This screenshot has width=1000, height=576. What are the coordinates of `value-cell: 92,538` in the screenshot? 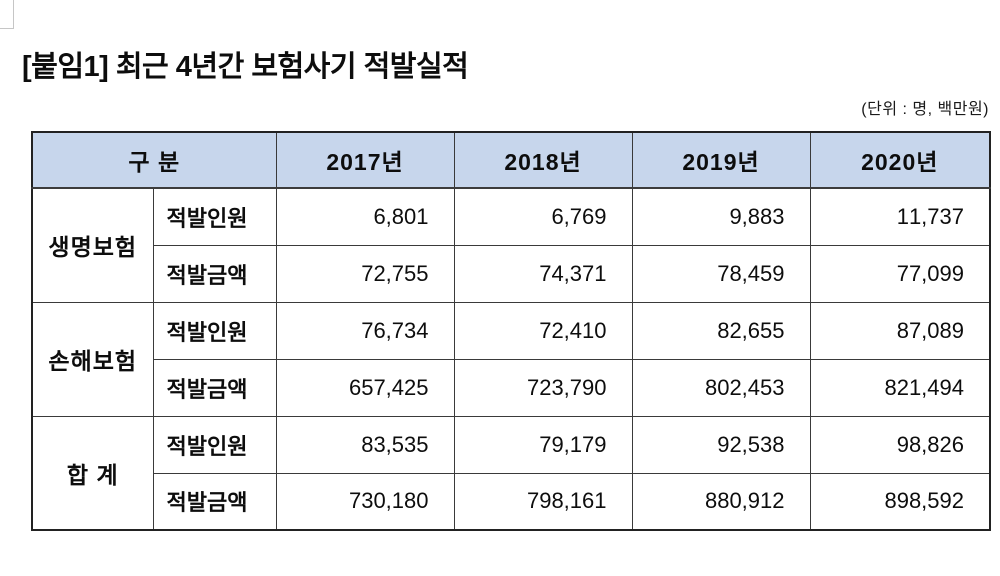 It's located at (721, 444).